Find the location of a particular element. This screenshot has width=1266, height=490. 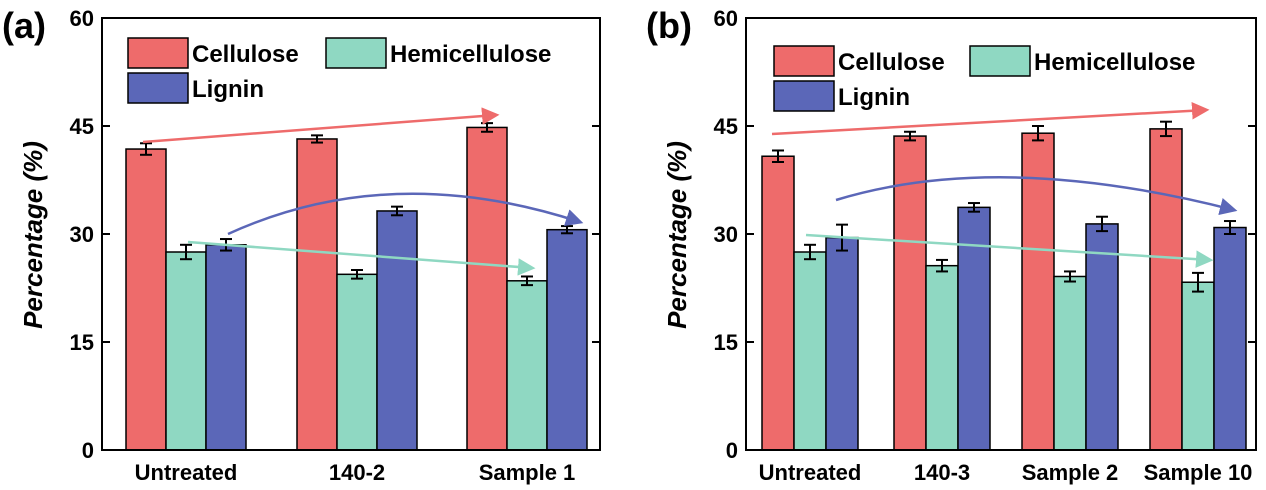

panel-a-y-axis-title: Percentage (%) is located at coordinates (33, 235).